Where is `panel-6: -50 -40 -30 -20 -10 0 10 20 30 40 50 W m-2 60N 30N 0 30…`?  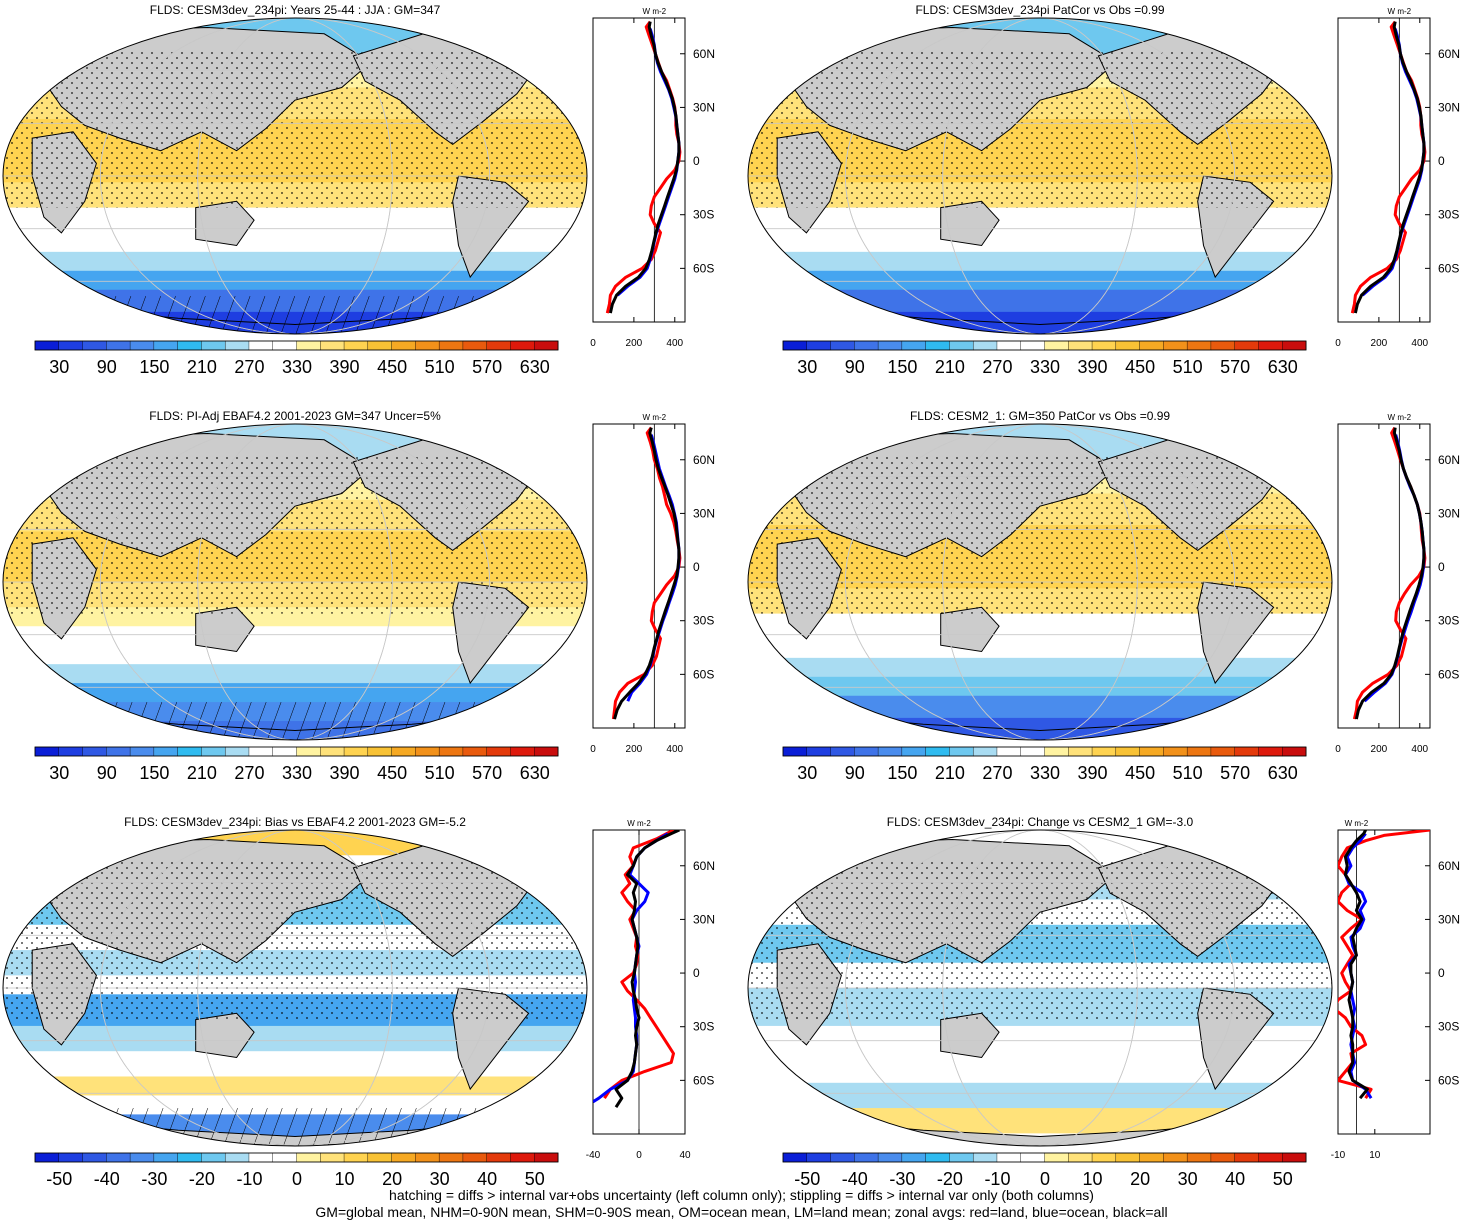 panel-6: -50 -40 -30 -20 -10 0 10 20 30 40 50 W m-2 60N 30N 0 30… is located at coordinates (1103, 1004).